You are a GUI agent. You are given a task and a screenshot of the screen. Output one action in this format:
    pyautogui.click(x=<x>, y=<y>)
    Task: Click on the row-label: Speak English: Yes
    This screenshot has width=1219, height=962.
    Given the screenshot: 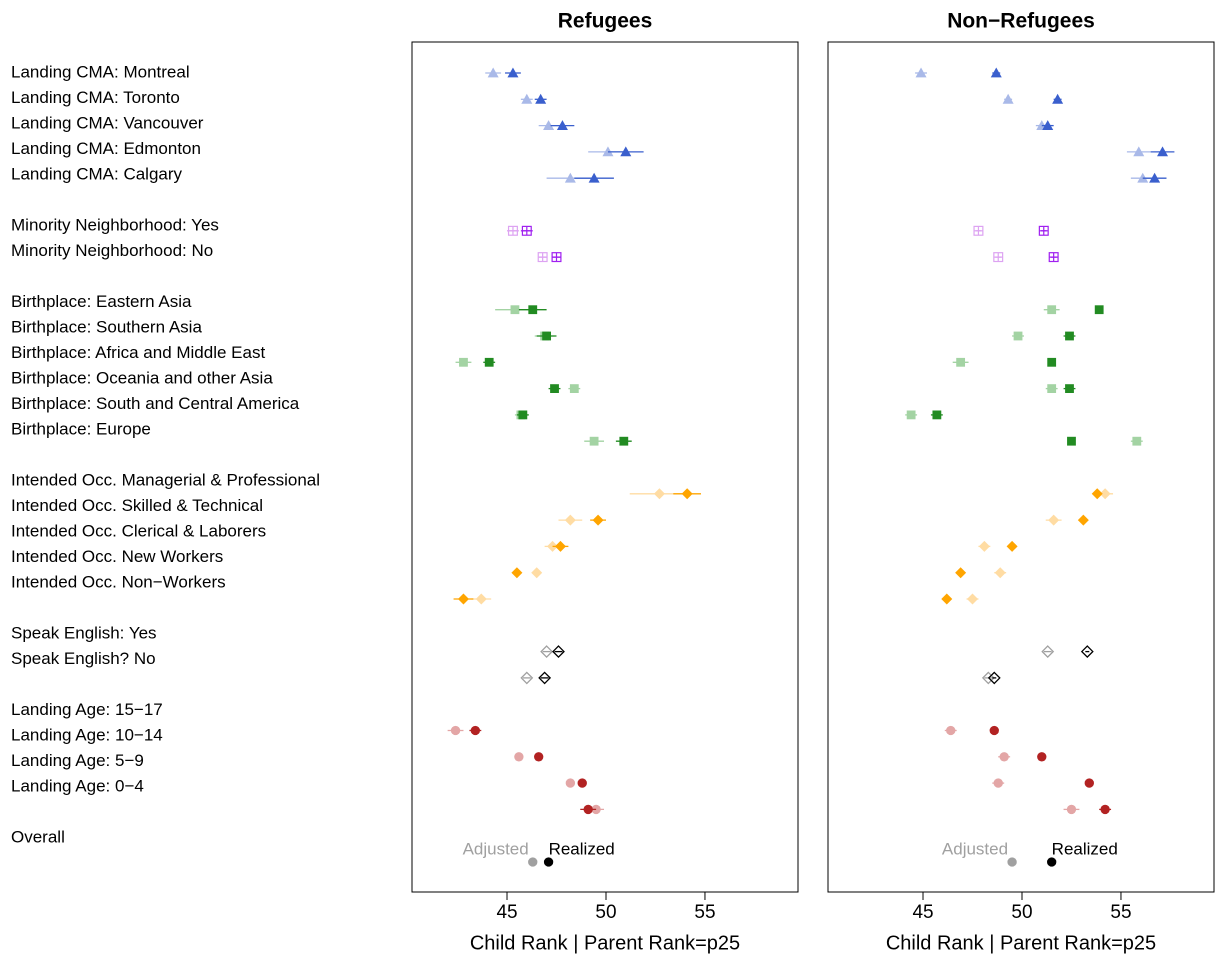 What is the action you would take?
    pyautogui.click(x=84, y=632)
    